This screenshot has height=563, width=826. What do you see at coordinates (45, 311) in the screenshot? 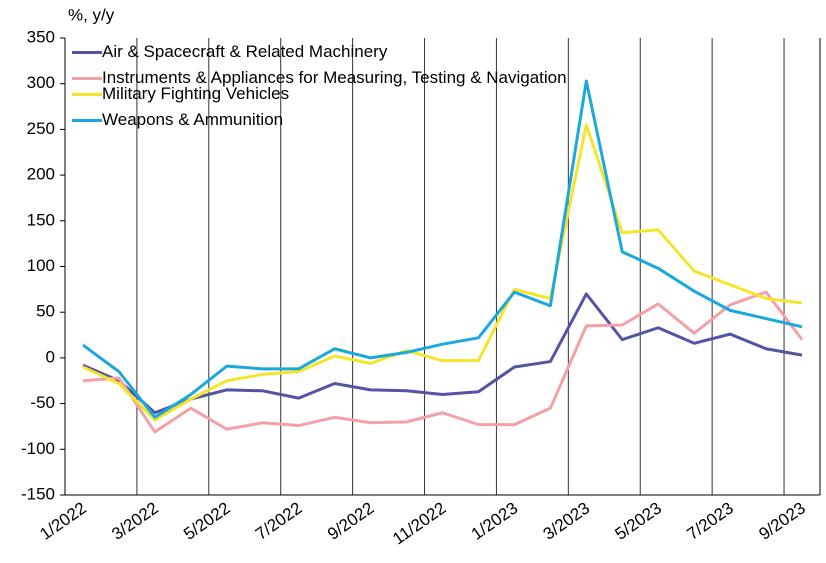
I see `y-tick-label: 50` at bounding box center [45, 311].